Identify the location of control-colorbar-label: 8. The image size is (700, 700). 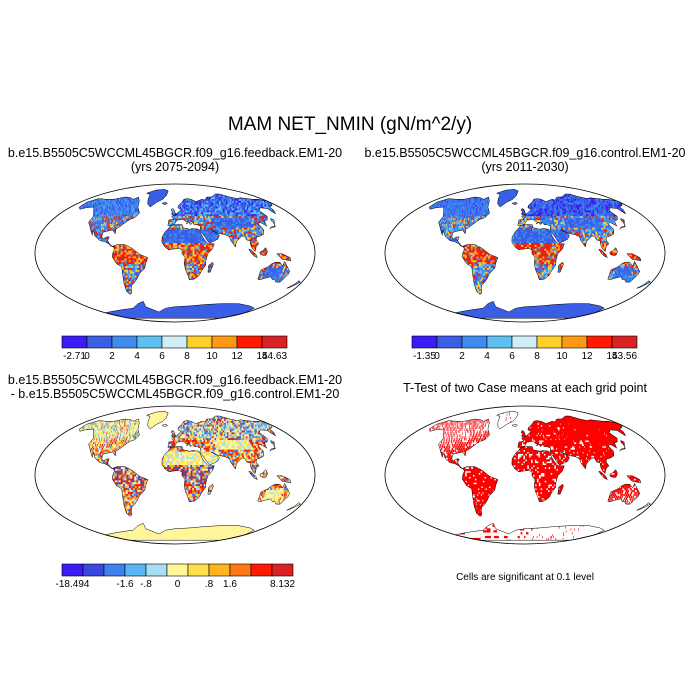
(537, 356).